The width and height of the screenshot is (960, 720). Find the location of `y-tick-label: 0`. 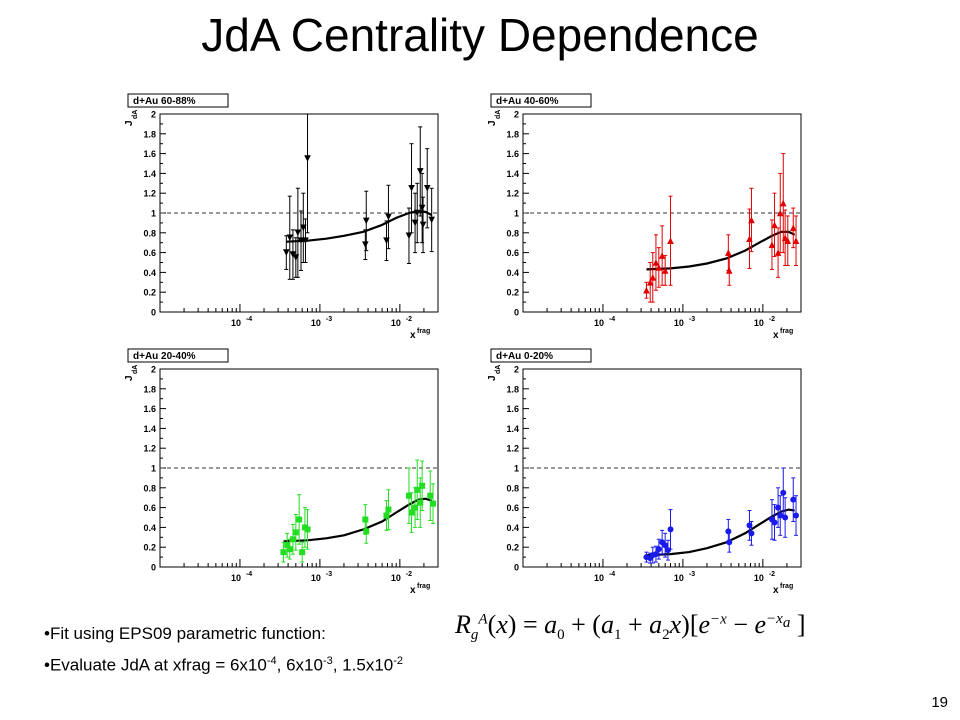

y-tick-label: 0 is located at coordinates (153, 568).